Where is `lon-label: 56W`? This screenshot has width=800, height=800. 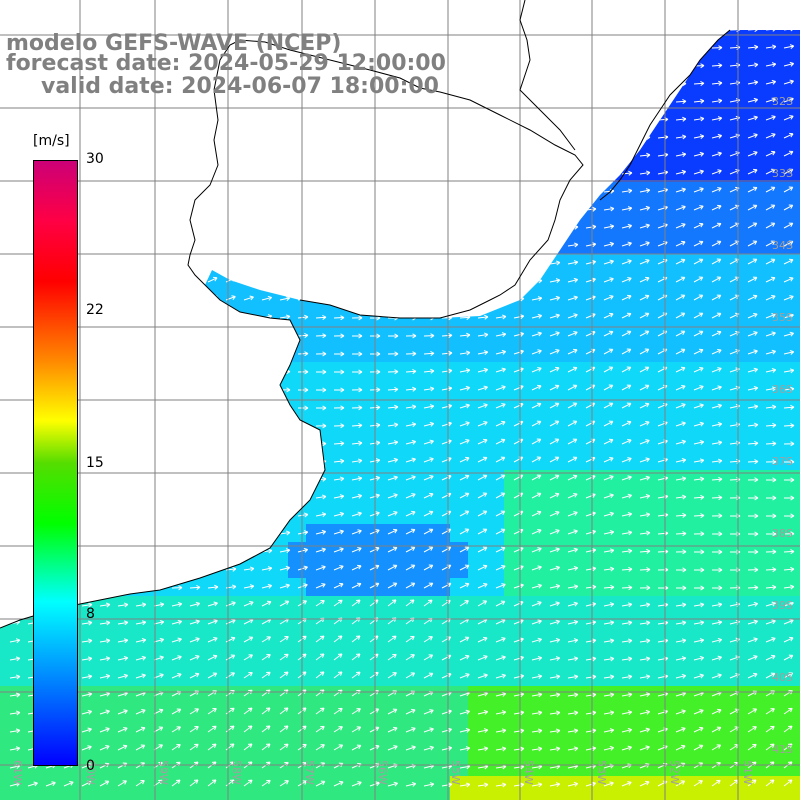
lon-label: 56W is located at coordinates (382, 772).